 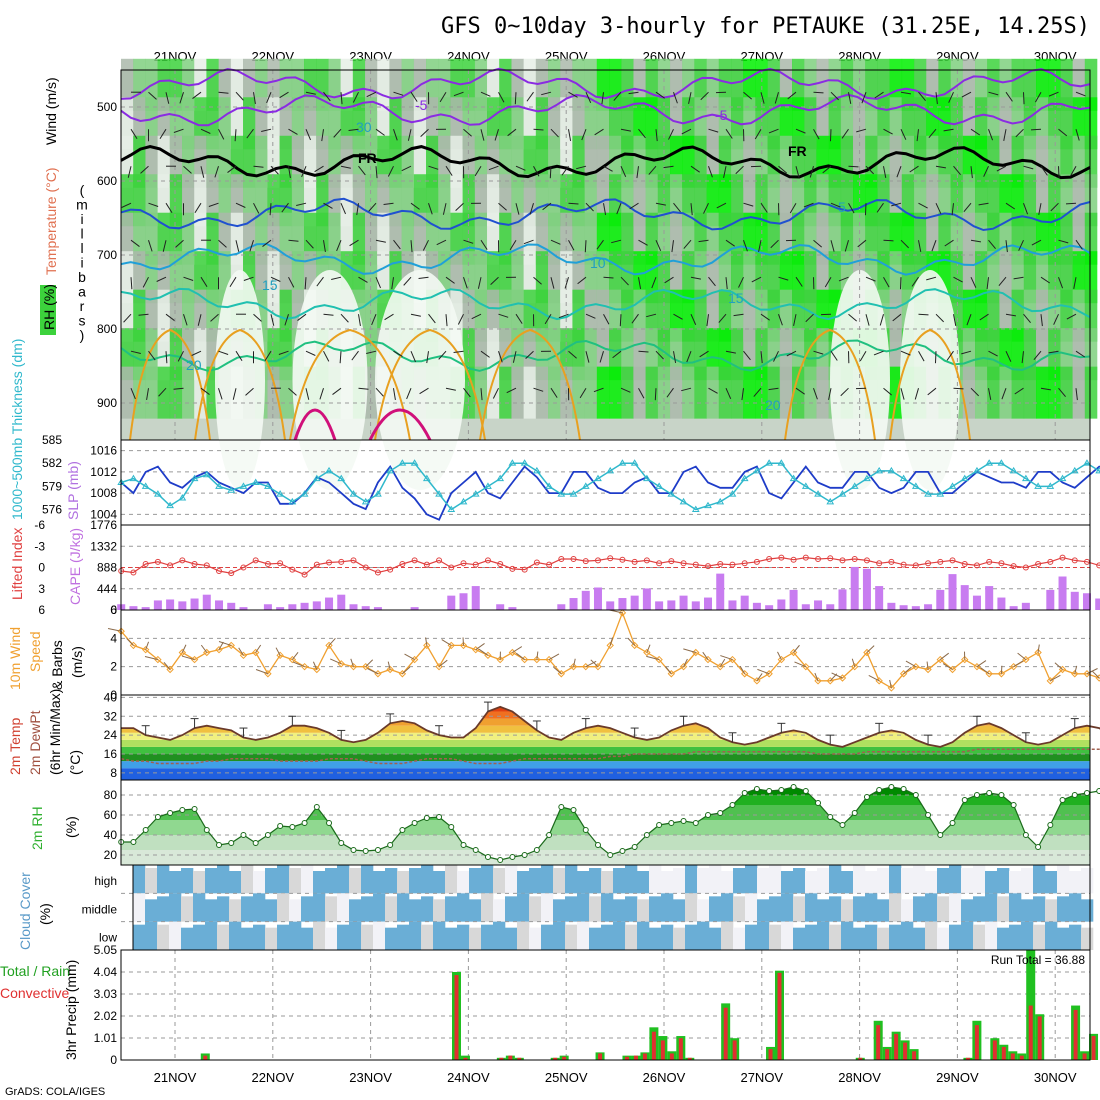 I want to click on rh-cell, so click(x=1005, y=392).